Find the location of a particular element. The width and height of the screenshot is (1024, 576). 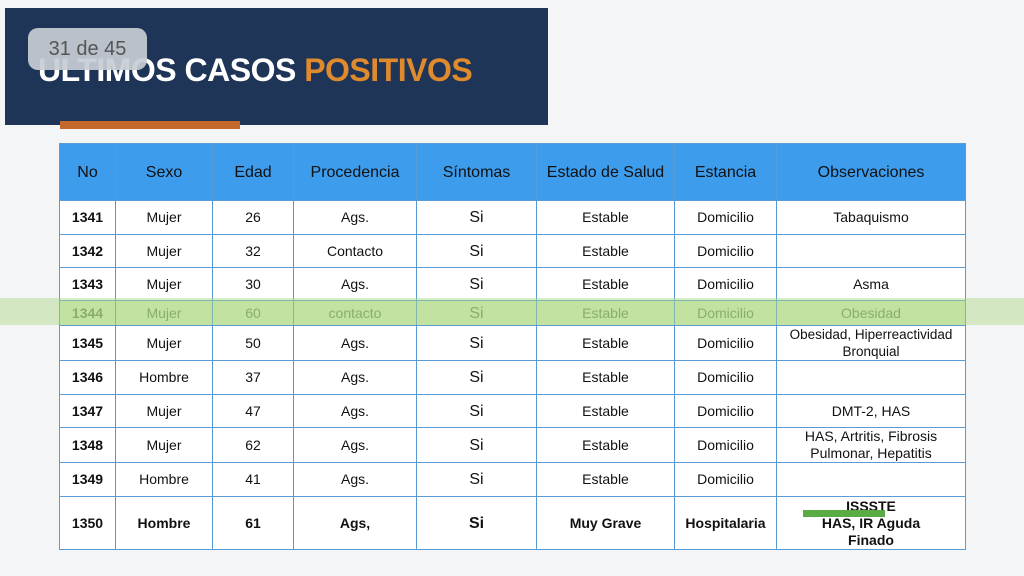

table-cell: 1342 is located at coordinates (87, 251).